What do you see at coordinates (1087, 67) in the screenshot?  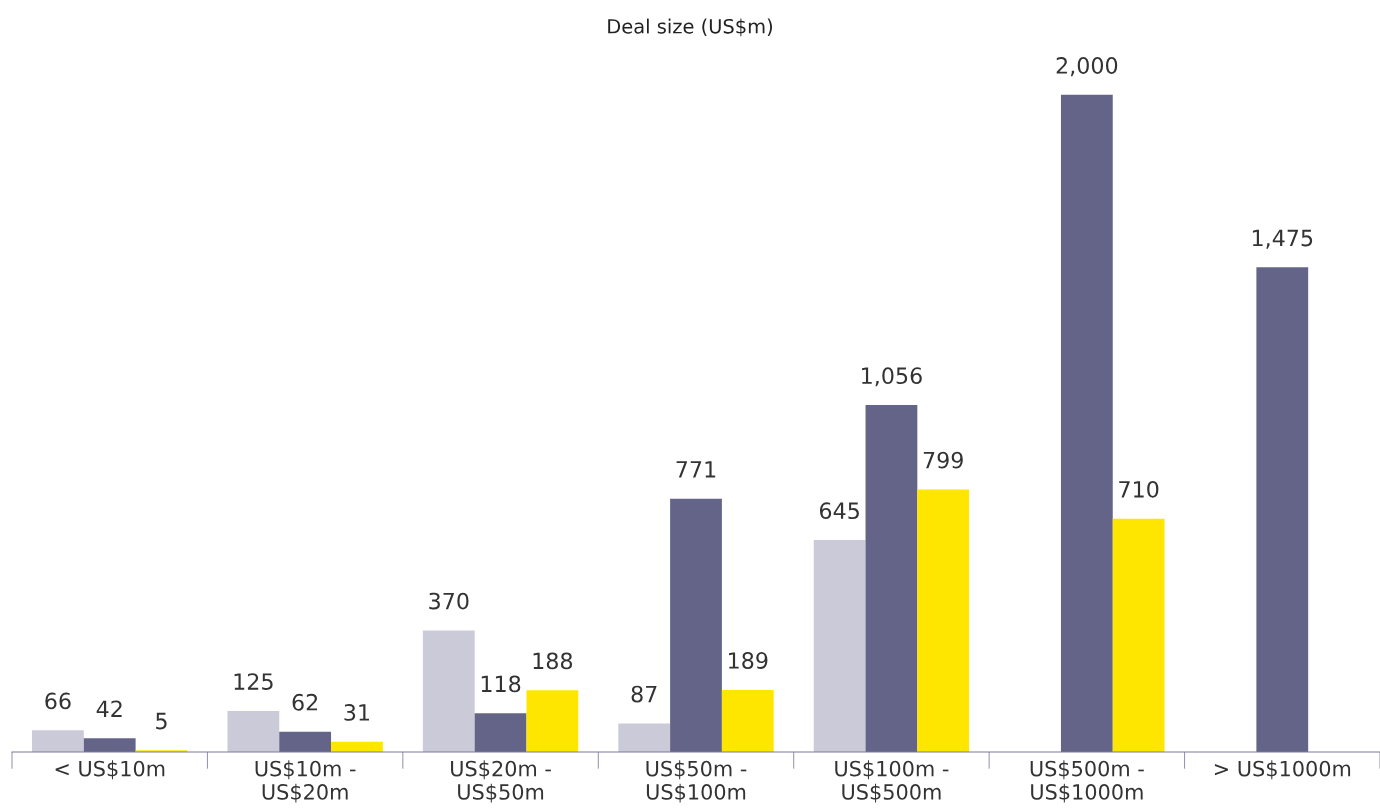 I see `data-label: 2,000` at bounding box center [1087, 67].